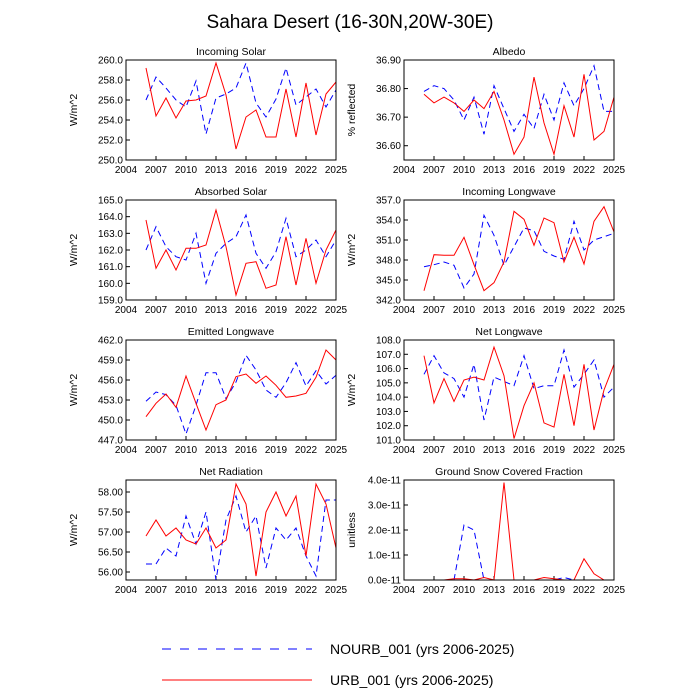  What do you see at coordinates (110, 553) in the screenshot?
I see `y-tick-label: 56.50` at bounding box center [110, 553].